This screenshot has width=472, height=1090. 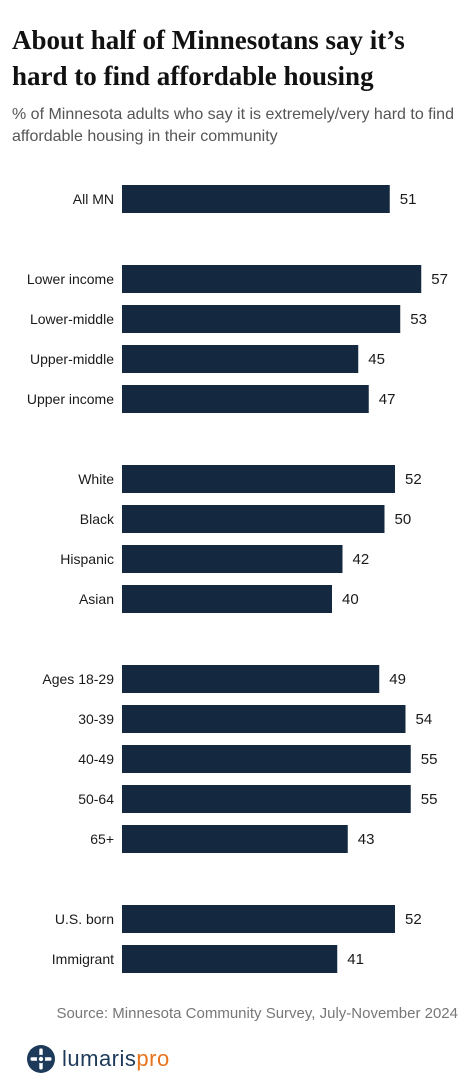 I want to click on value-label-lower-income: 57, so click(x=439, y=279).